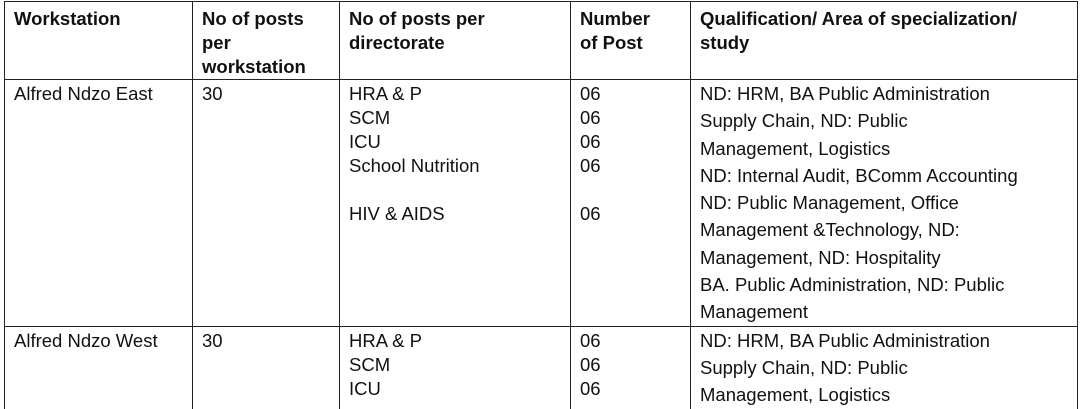 This screenshot has height=409, width=1080. Describe the element at coordinates (630, 203) in the screenshot. I see `cell: 06 06 06 06 06` at that location.